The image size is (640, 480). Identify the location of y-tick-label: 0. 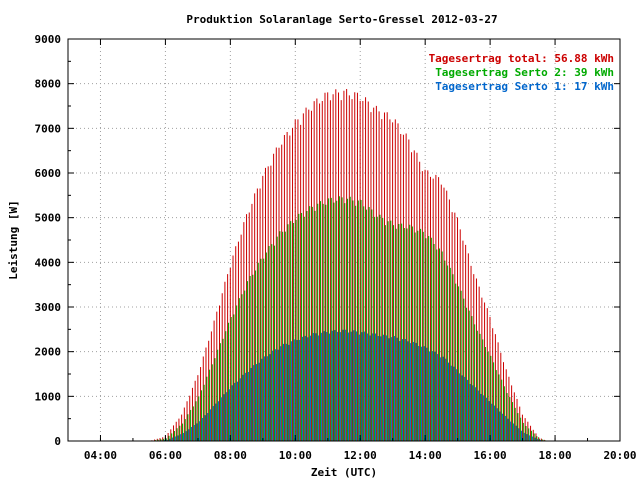
(57, 441).